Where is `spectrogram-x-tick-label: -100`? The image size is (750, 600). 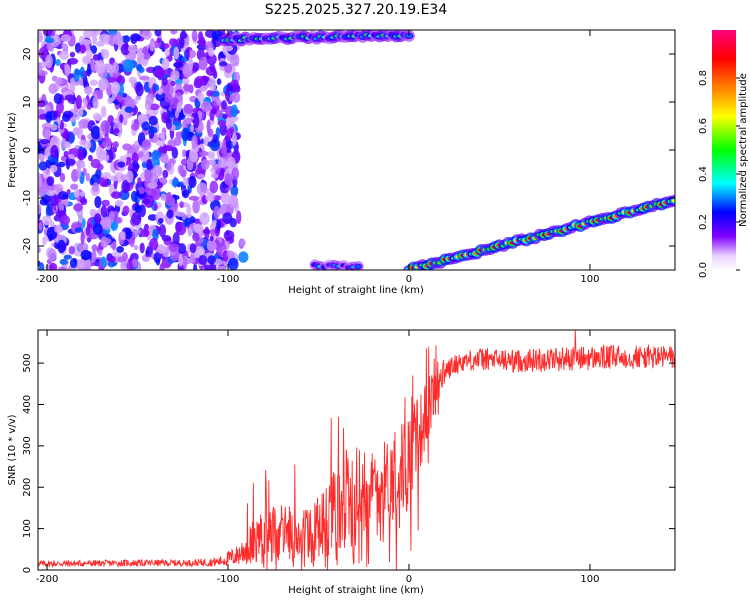
spectrogram-x-tick-label: -100 is located at coordinates (228, 279).